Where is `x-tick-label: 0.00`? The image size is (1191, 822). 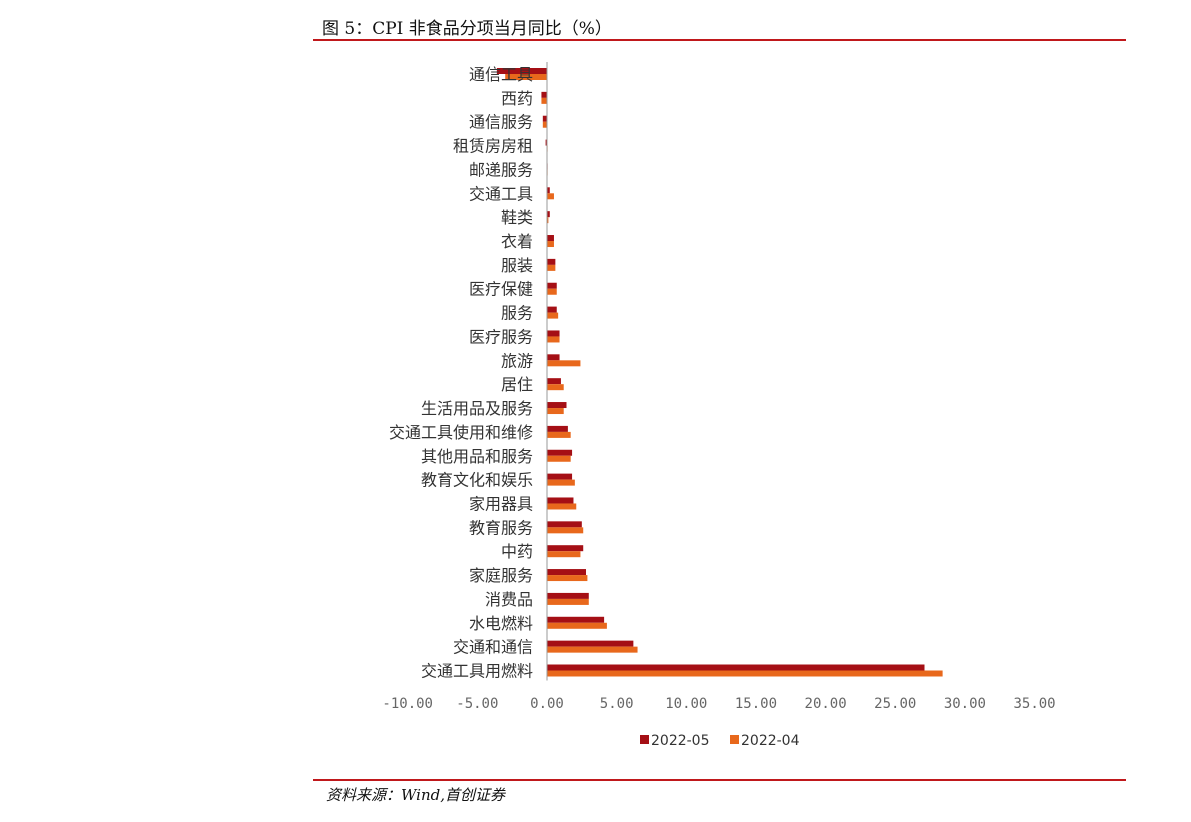
x-tick-label: 0.00 is located at coordinates (547, 704).